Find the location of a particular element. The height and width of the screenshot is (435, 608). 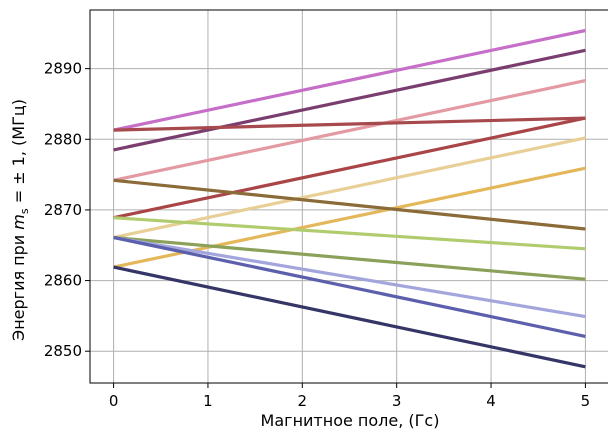

y-tick-label: 2870 is located at coordinates (63, 210).